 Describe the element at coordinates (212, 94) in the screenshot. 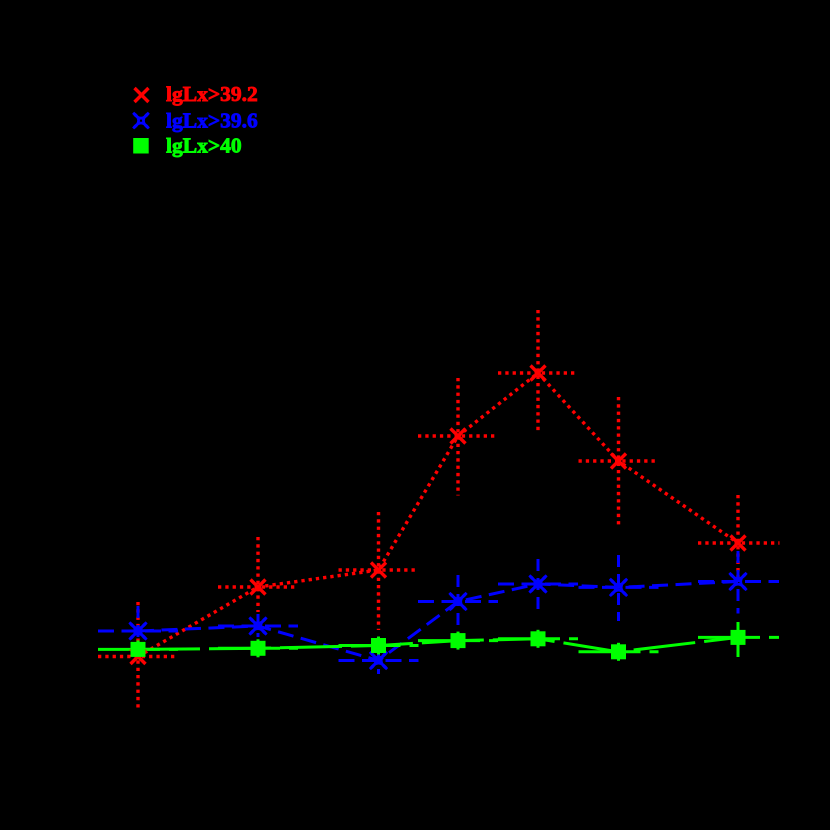

I see `svg-text: lgLx>39.2` at that location.